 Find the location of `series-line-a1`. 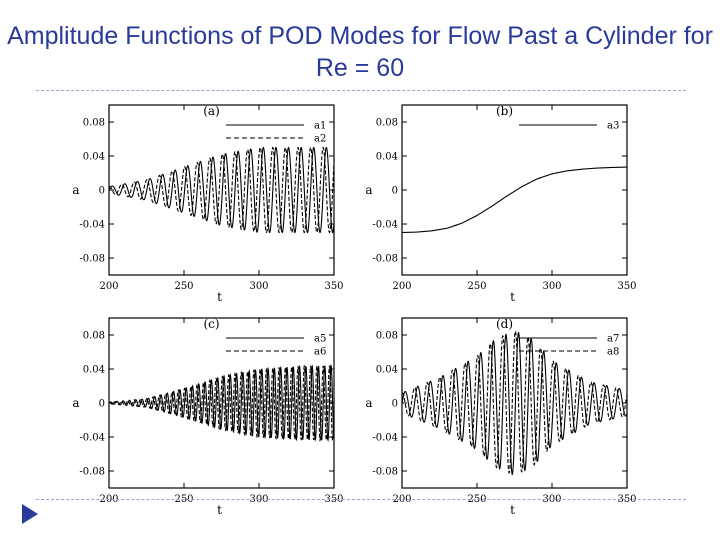

series-line-a1 is located at coordinates (221, 190).